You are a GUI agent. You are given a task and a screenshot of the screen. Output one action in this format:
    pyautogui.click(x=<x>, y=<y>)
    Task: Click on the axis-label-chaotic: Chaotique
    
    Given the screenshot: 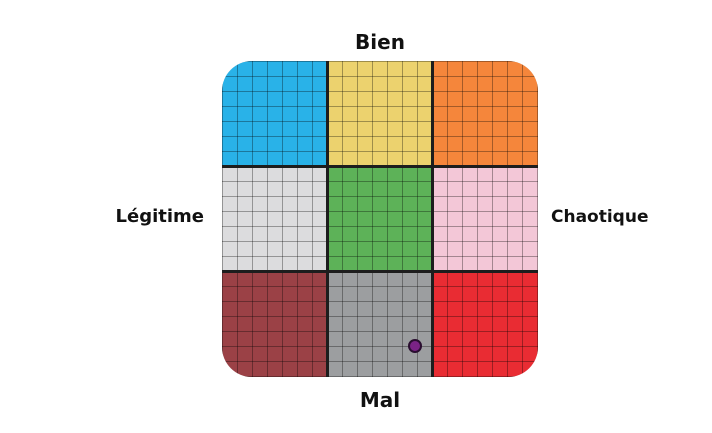 What is the action you would take?
    pyautogui.click(x=600, y=217)
    